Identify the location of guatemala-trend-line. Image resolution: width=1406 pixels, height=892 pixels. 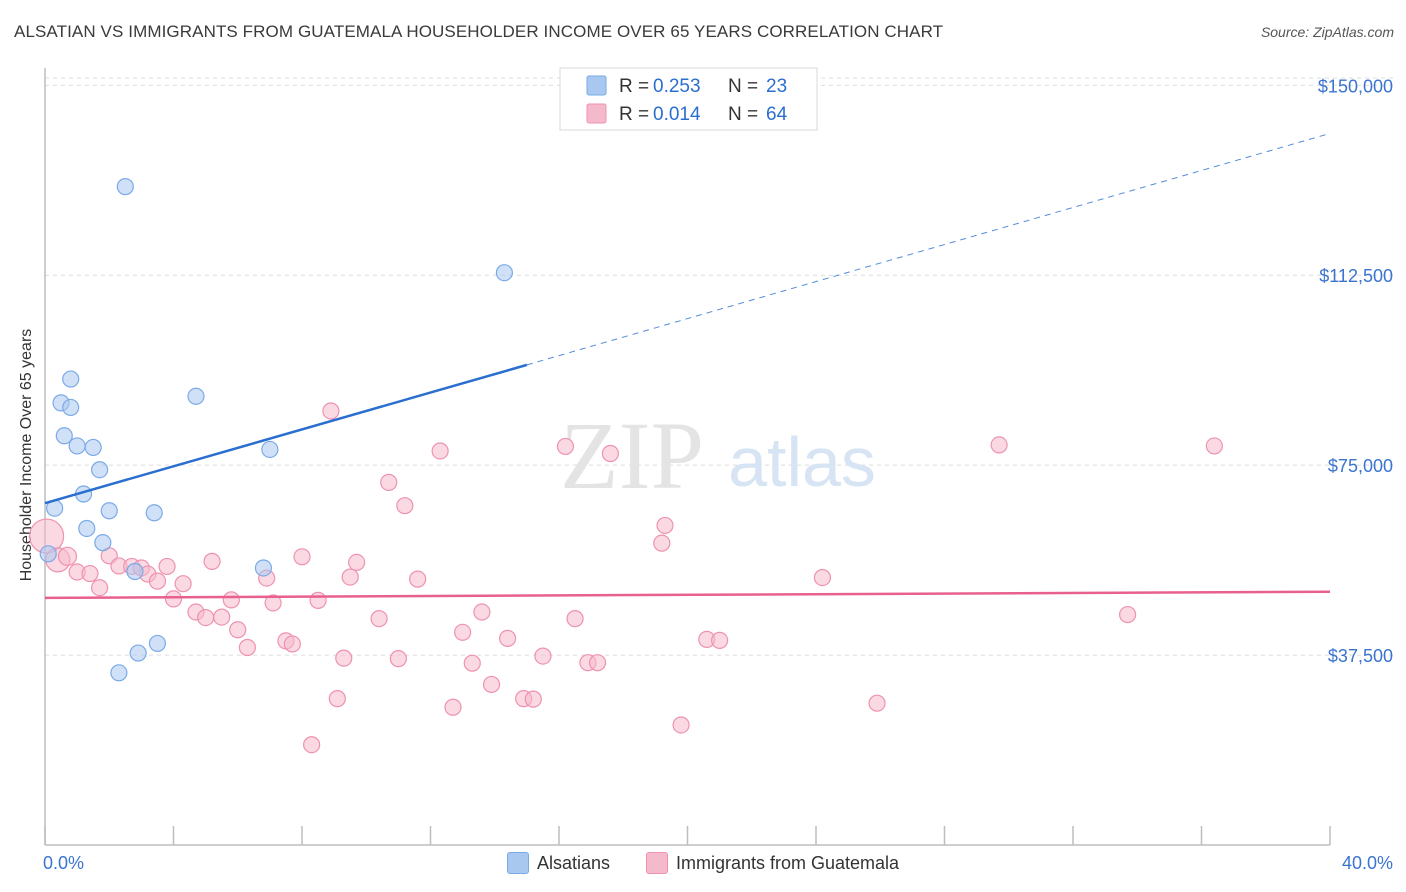
(687, 595).